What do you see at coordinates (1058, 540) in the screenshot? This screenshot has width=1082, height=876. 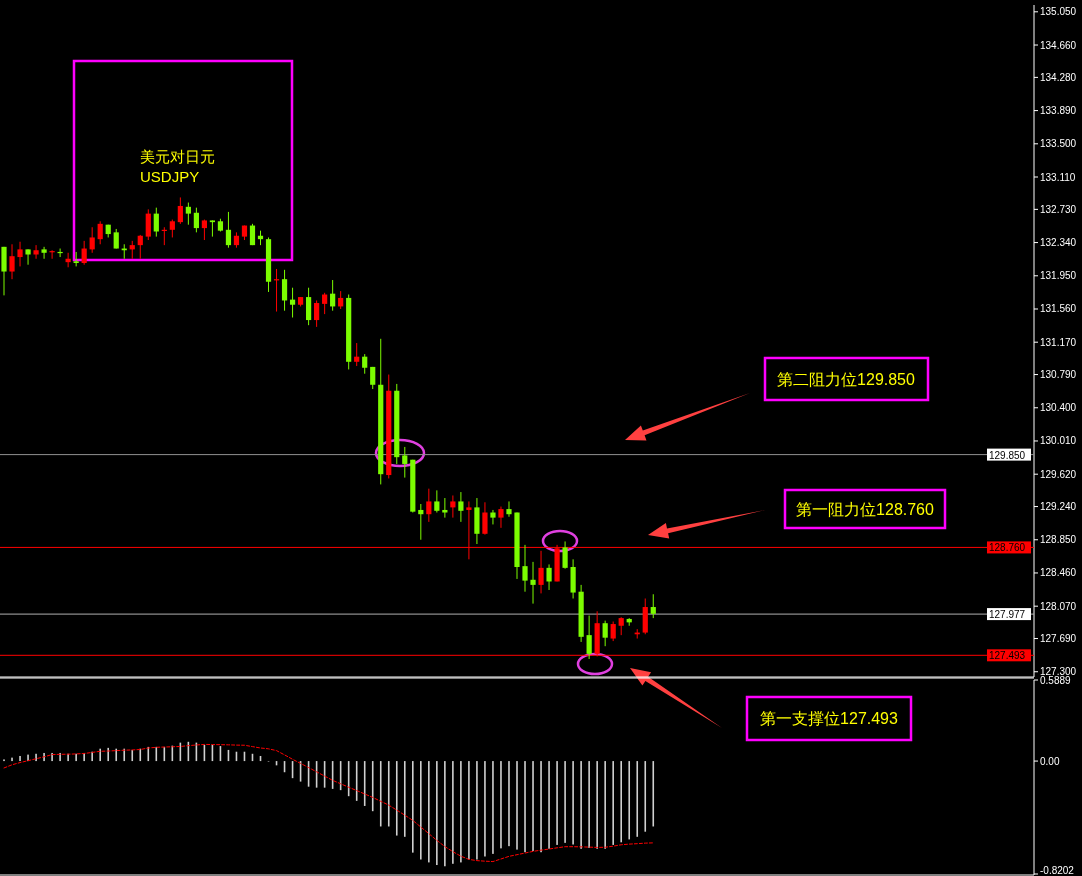 I see `y-tick-label: 128.850` at bounding box center [1058, 540].